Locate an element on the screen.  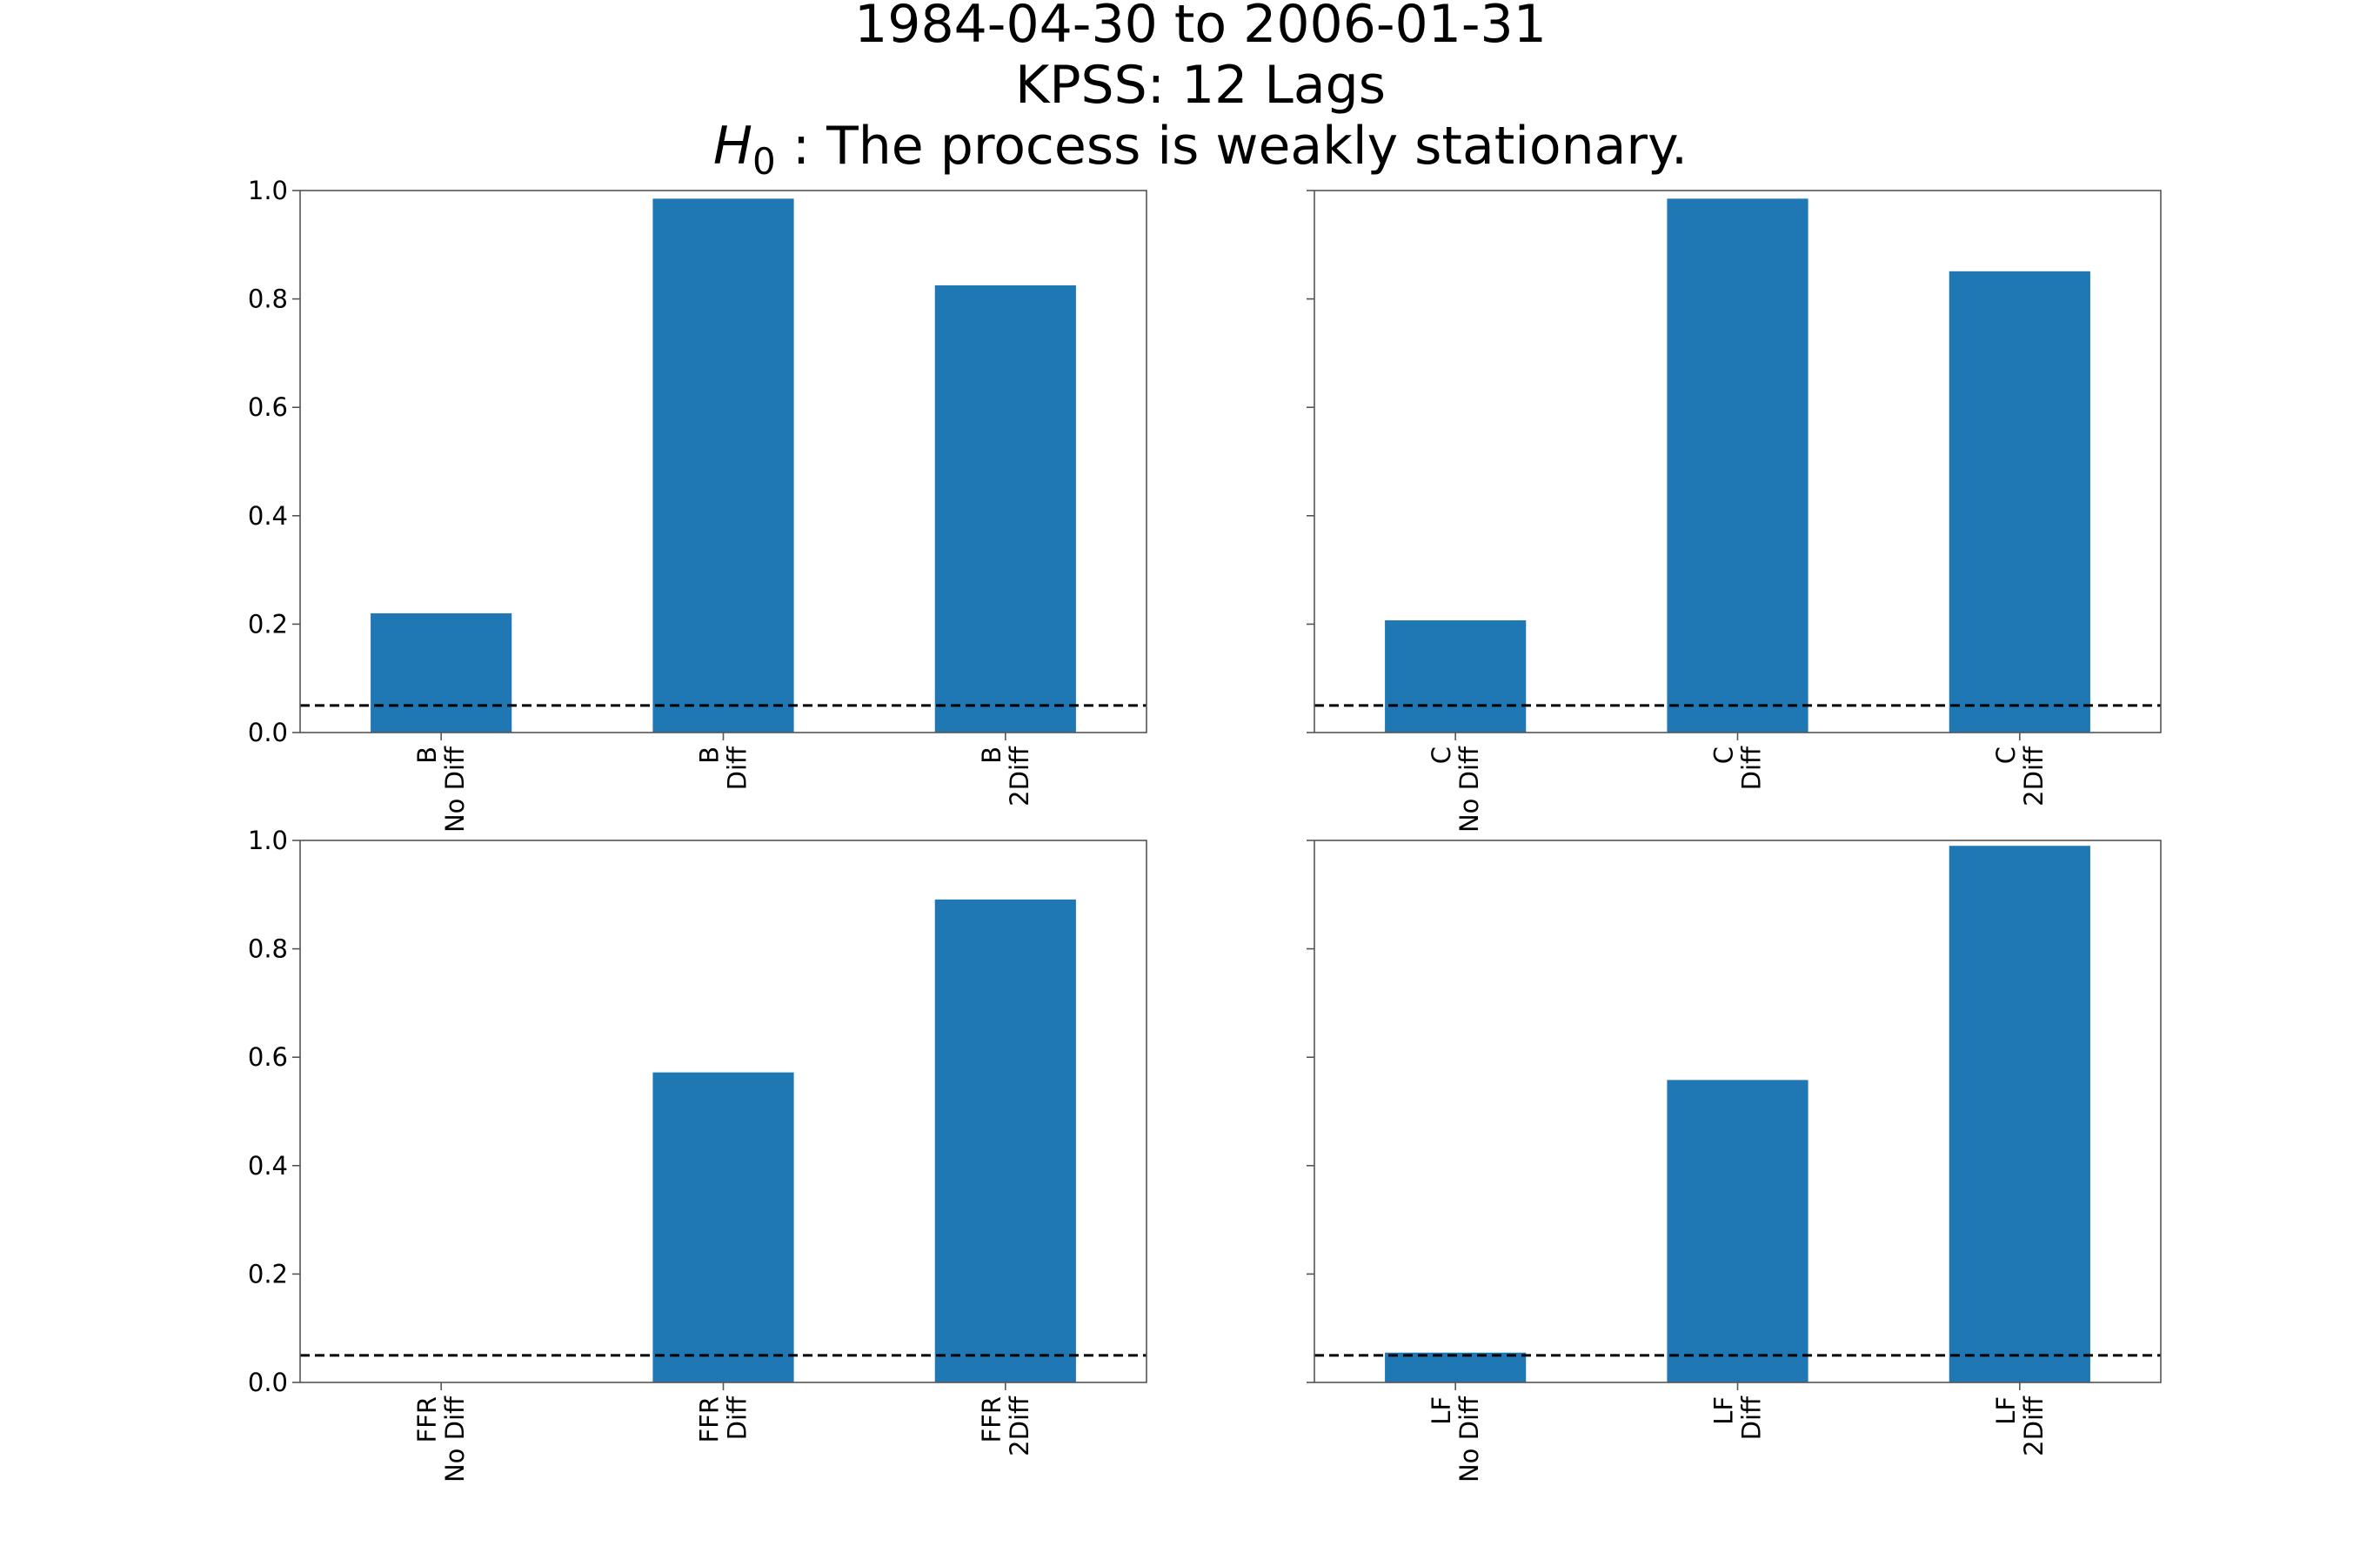
subplot-4: LFNo Diff LFDiff LF2Diff is located at coordinates (1734, 1161).